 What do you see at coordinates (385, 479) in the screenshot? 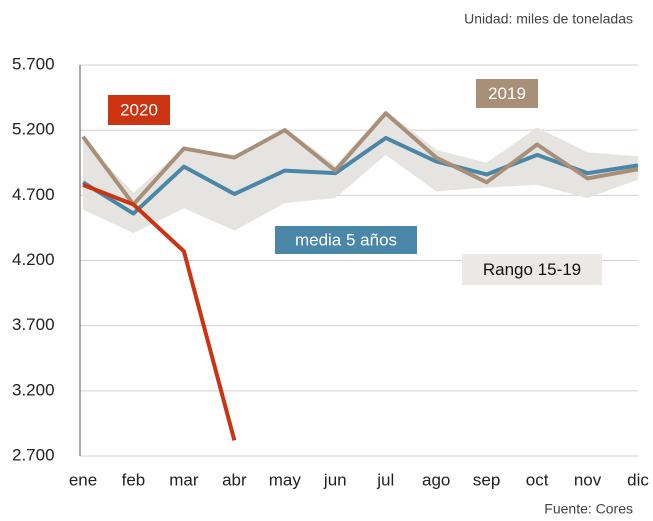
I see `x-tick-label: jul` at bounding box center [385, 479].